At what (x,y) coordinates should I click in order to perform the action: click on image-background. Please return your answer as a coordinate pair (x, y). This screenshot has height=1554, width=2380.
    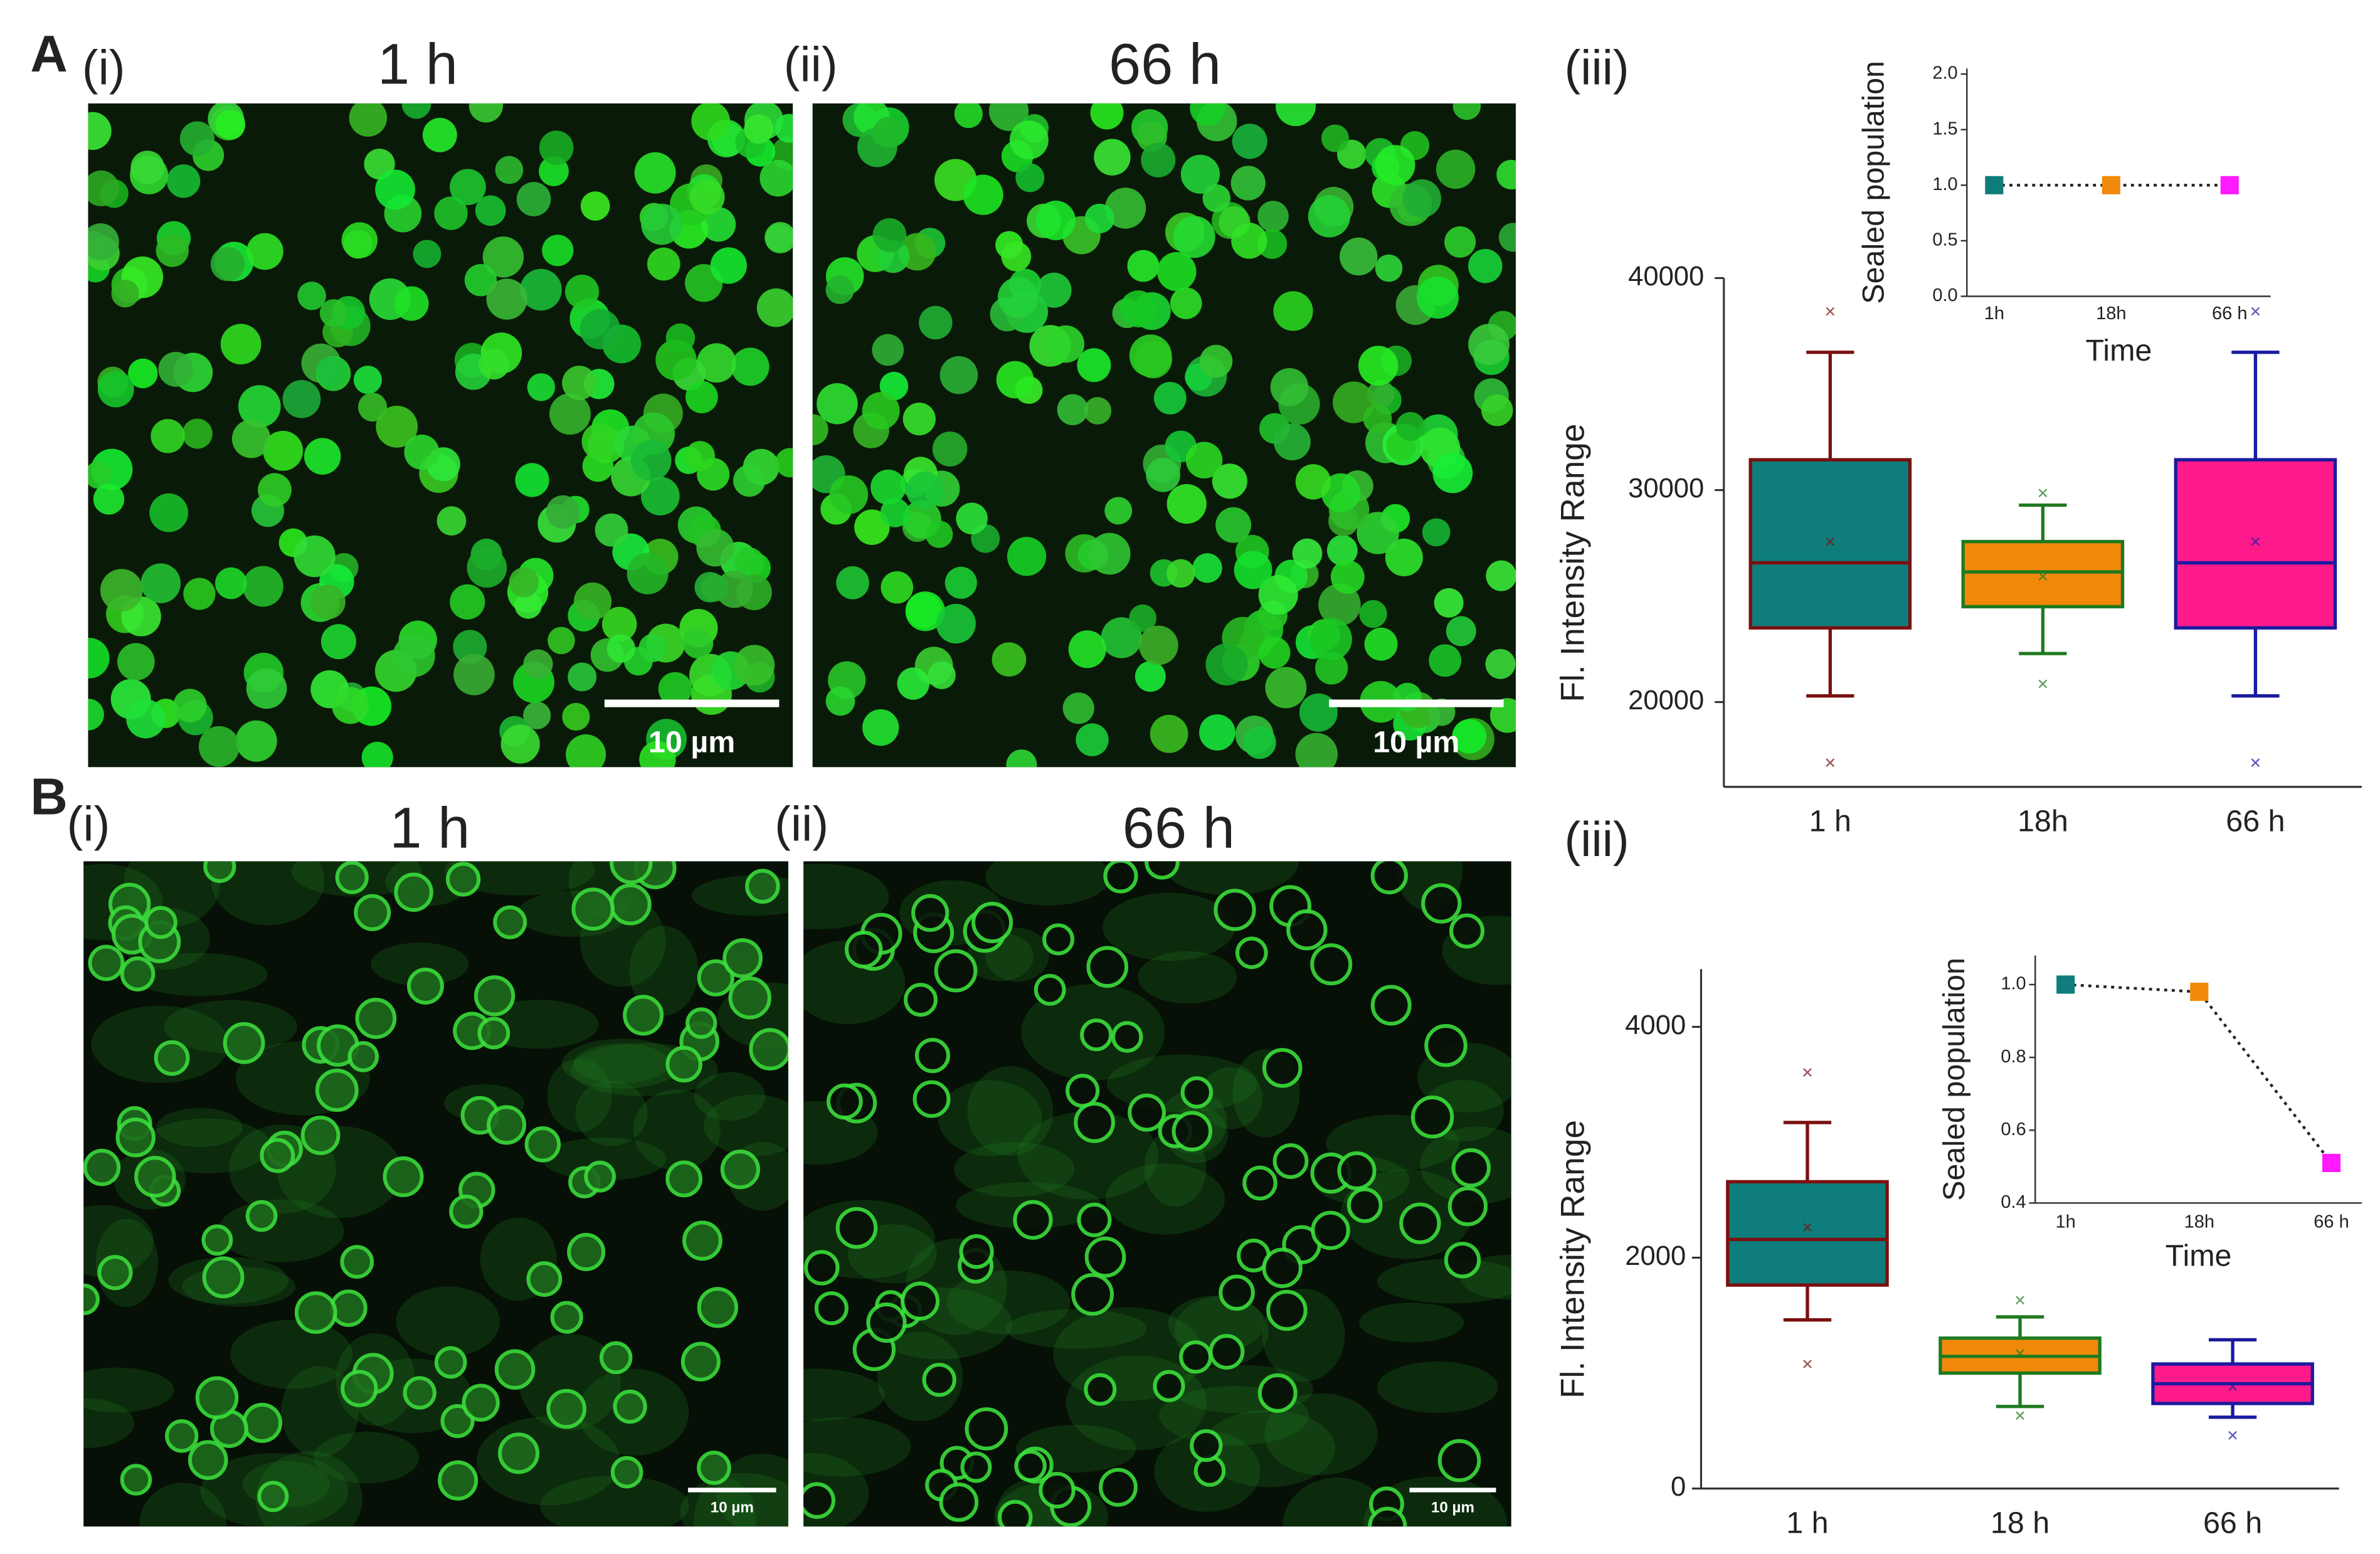
    Looking at the image, I should click on (1157, 1194).